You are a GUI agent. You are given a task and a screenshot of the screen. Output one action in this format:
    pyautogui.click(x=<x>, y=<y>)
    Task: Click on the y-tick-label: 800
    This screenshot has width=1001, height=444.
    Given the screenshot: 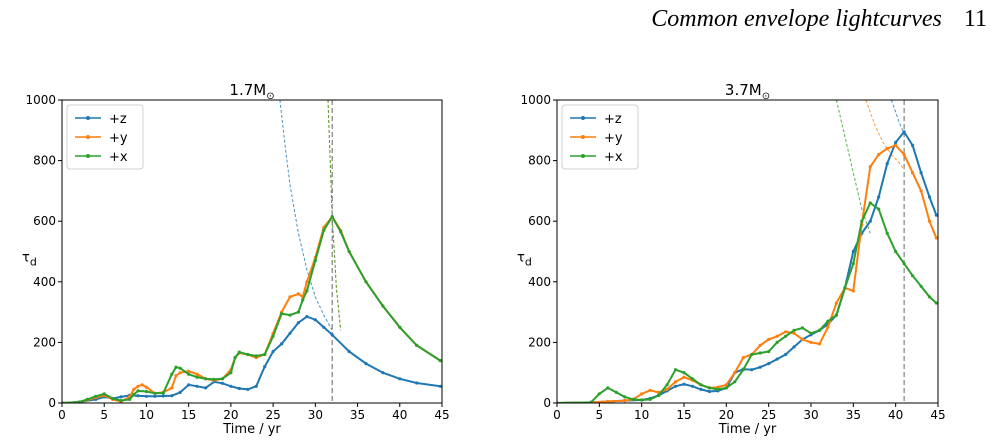 What is the action you would take?
    pyautogui.click(x=539, y=161)
    